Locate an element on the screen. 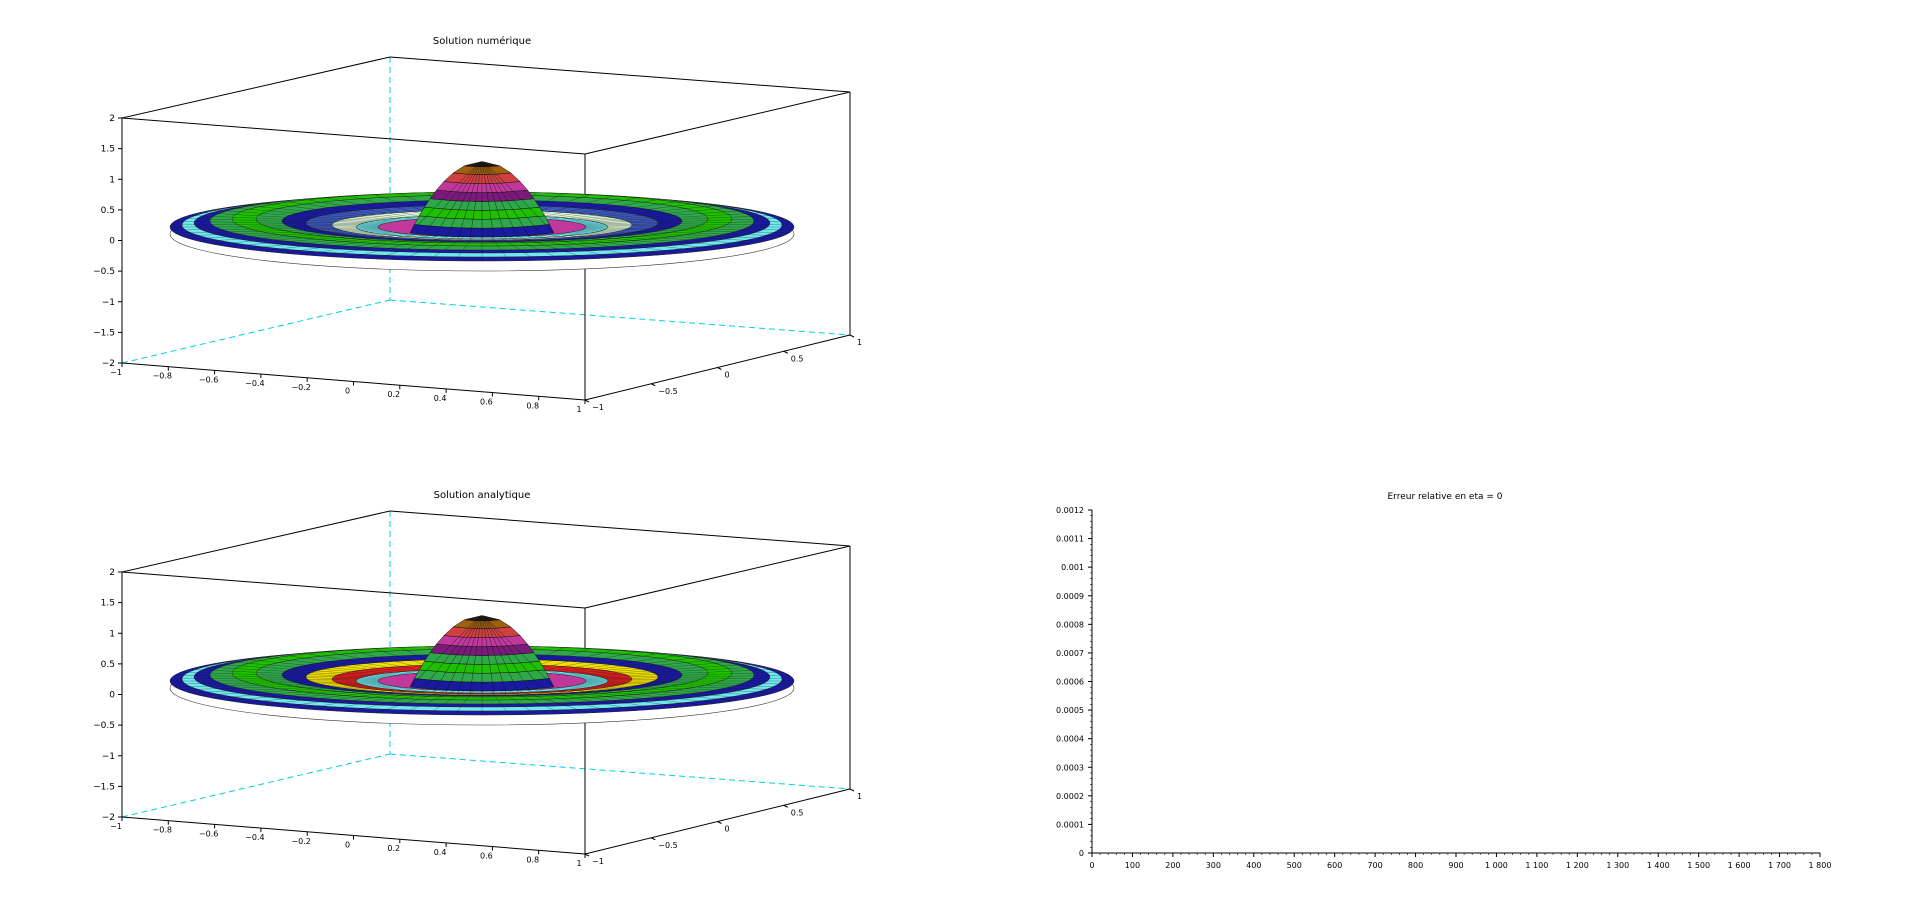  y-tick-label: 0.0004 is located at coordinates (1070, 739).